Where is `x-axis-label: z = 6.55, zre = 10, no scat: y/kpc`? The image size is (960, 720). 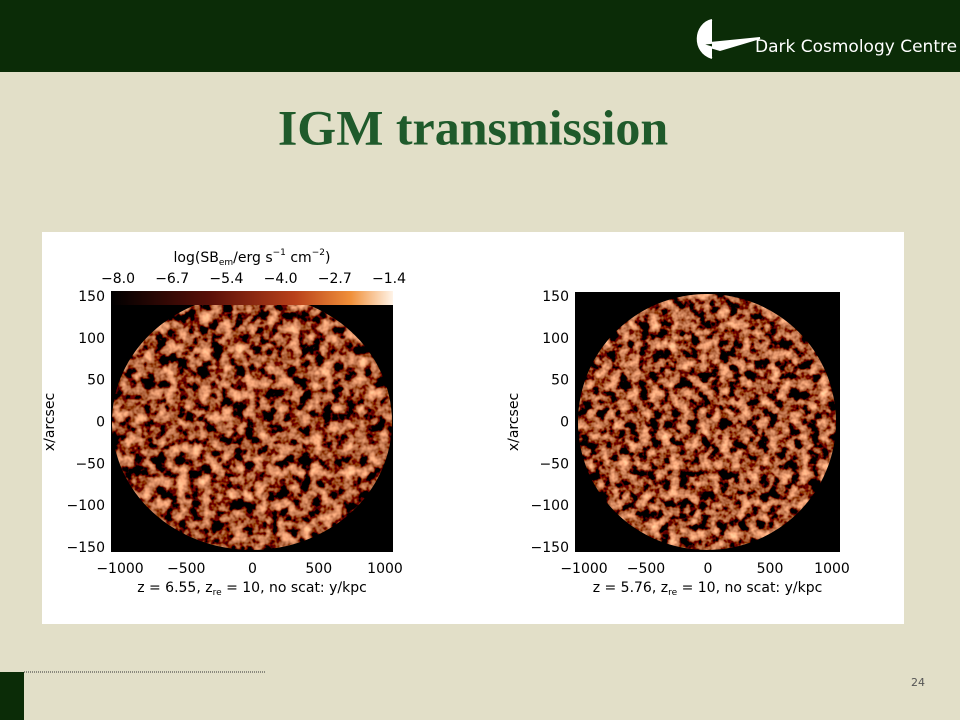 x-axis-label: z = 6.55, zre = 10, no scat: y/kpc is located at coordinates (252, 589).